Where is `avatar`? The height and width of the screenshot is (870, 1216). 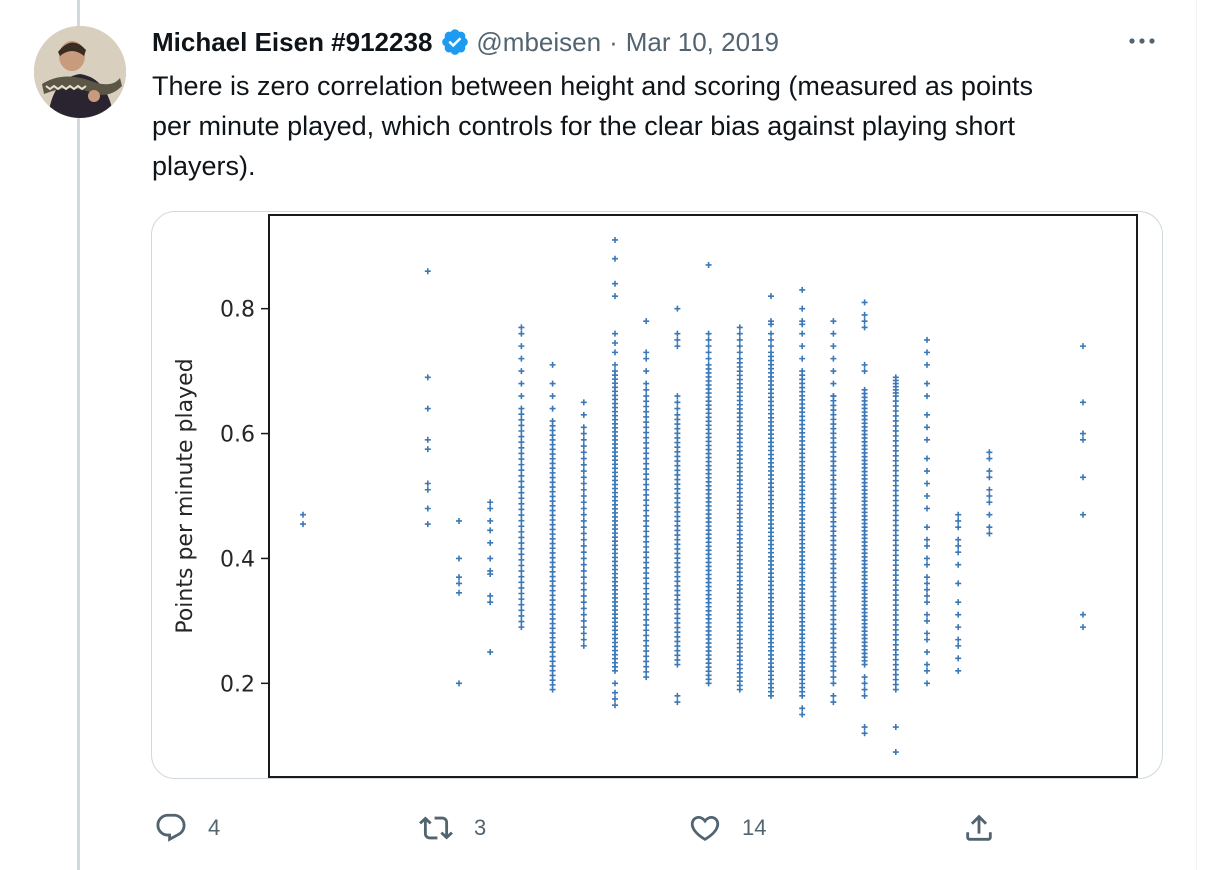 avatar is located at coordinates (80, 72).